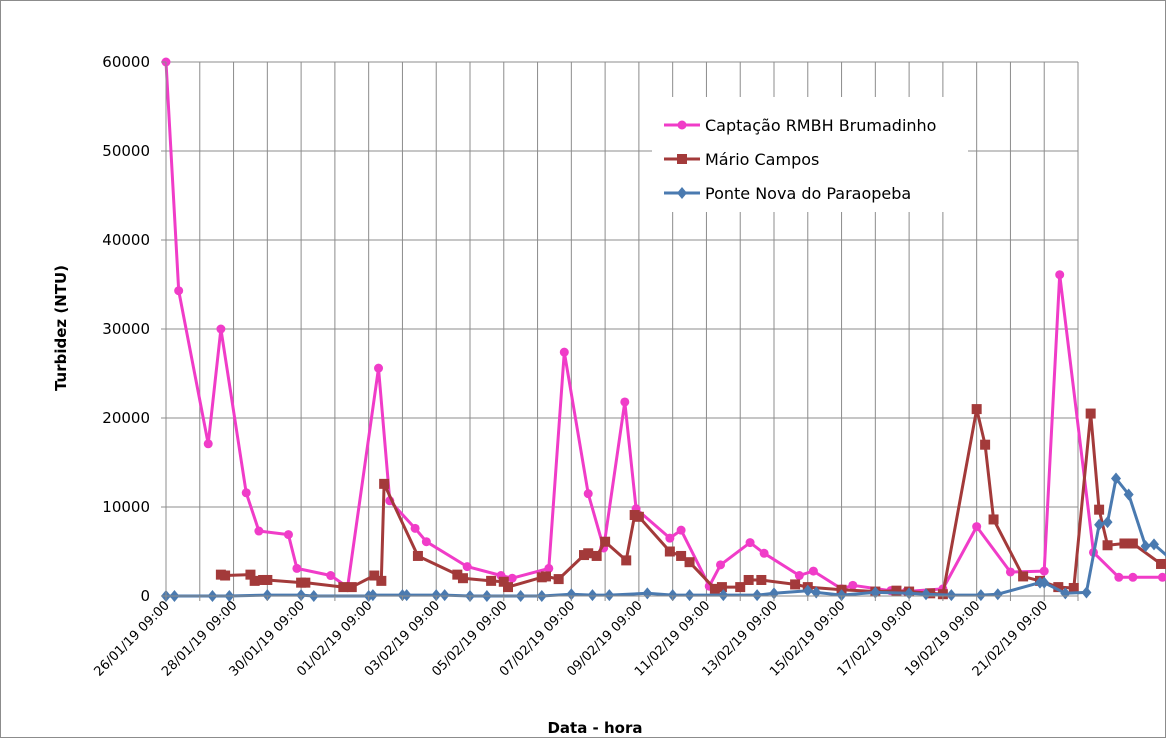 Image resolution: width=1166 pixels, height=742 pixels. What do you see at coordinates (594, 728) in the screenshot?
I see `x-axis-title: Data - hora` at bounding box center [594, 728].